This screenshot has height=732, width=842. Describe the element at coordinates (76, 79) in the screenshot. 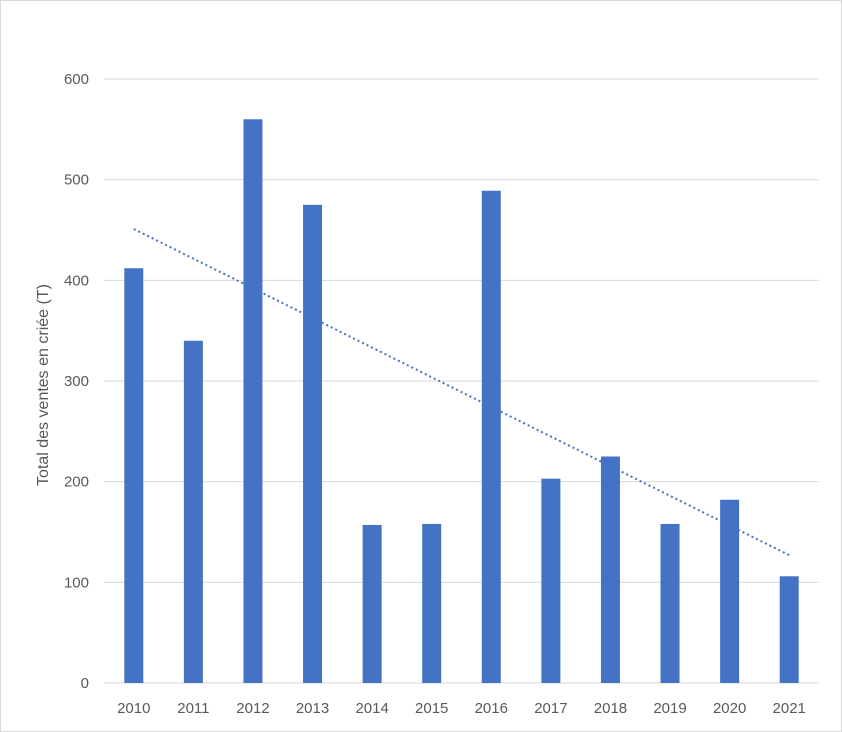

I see `y-tick-label: 600` at that location.